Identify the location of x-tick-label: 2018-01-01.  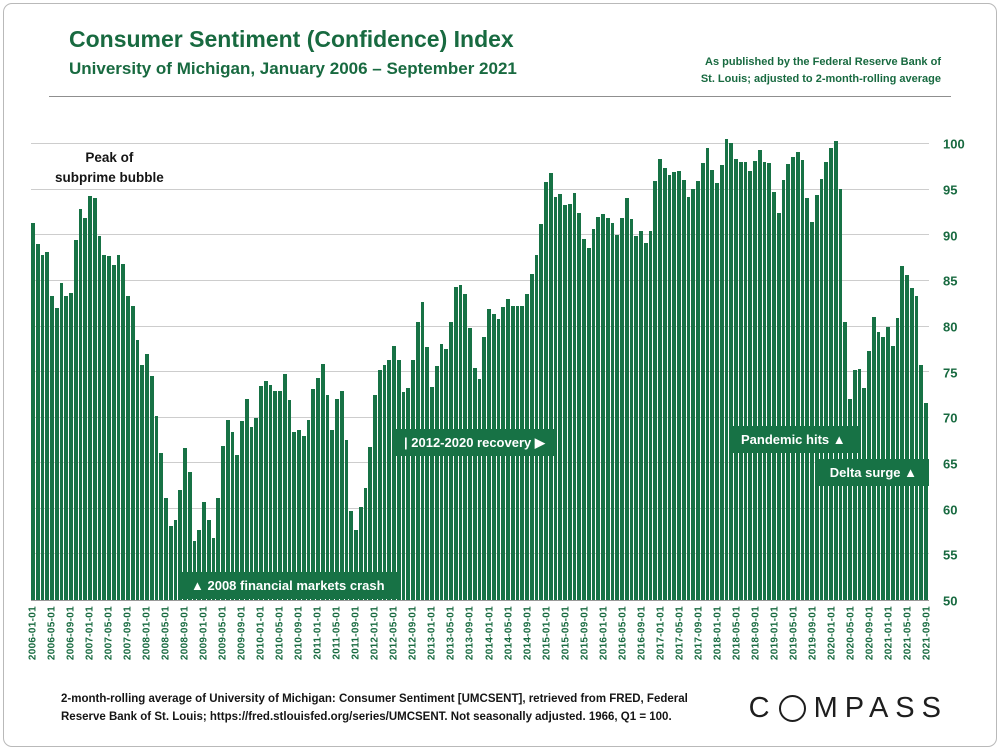
(718, 633).